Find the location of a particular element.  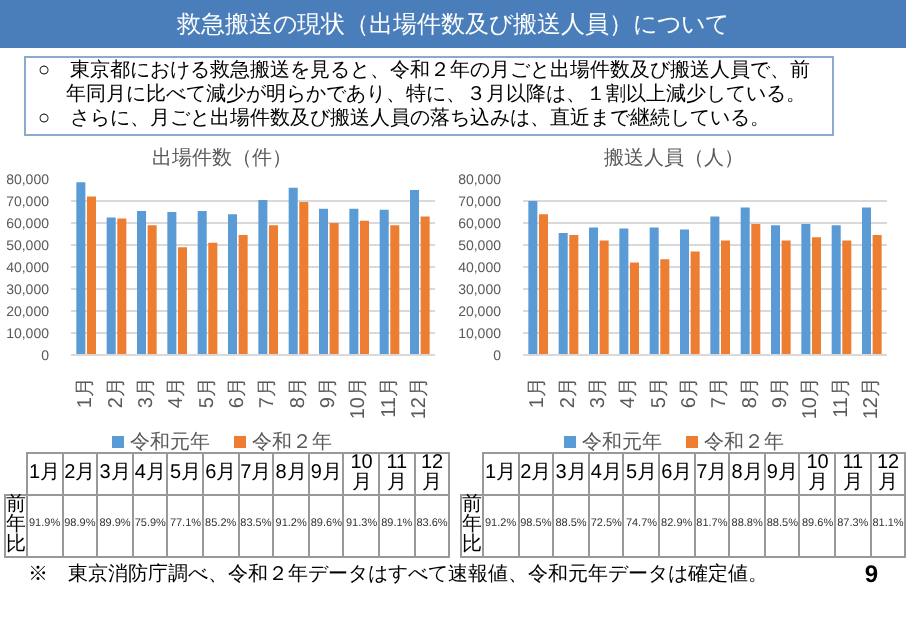

chart-title: 出場件数（件） is located at coordinates (222, 158).